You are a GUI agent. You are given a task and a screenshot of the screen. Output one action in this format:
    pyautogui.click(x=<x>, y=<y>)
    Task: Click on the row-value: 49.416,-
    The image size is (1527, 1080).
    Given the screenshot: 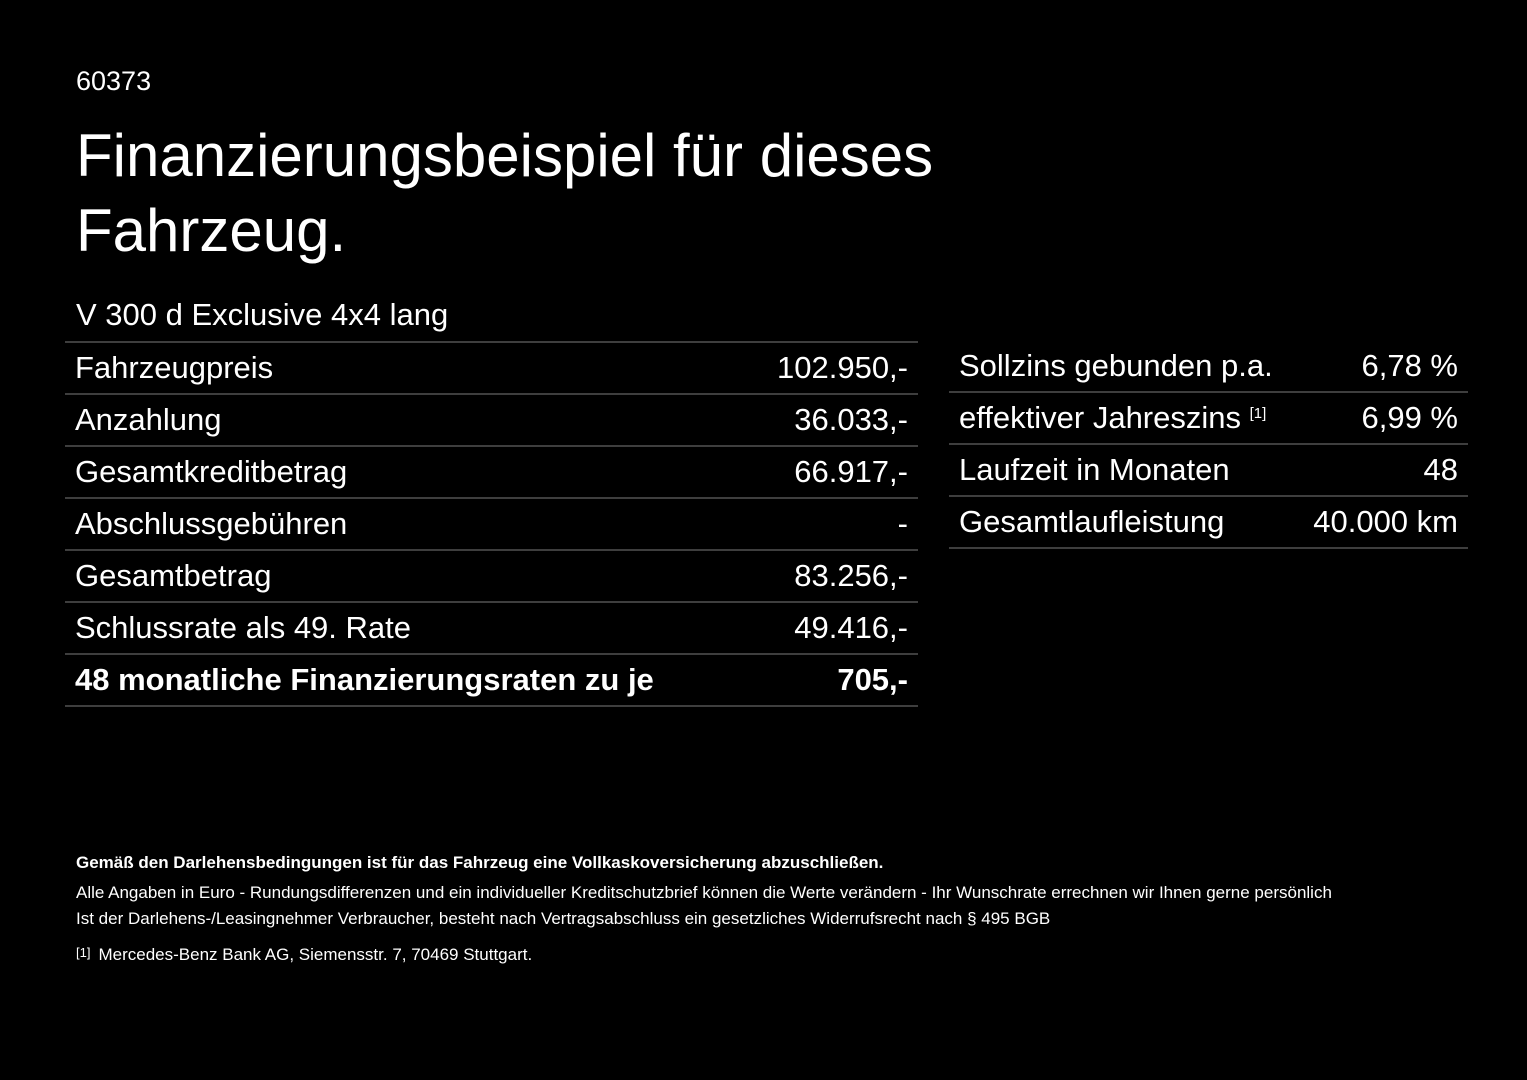 What is the action you would take?
    pyautogui.click(x=832, y=628)
    